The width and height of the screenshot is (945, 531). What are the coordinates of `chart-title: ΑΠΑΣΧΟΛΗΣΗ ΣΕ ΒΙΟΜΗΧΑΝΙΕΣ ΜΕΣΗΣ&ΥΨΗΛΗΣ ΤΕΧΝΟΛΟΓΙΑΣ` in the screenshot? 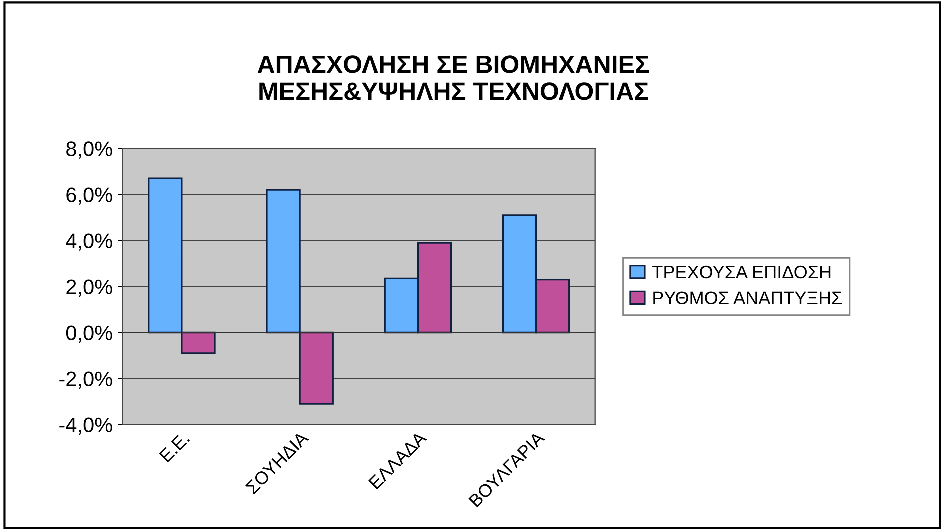 It's located at (454, 78).